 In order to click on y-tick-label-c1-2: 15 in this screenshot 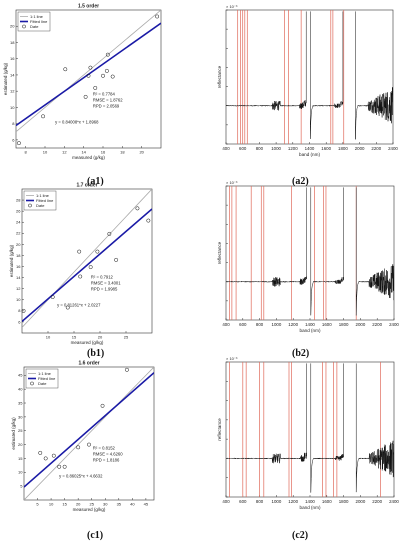, I will do `click(20, 458)`.